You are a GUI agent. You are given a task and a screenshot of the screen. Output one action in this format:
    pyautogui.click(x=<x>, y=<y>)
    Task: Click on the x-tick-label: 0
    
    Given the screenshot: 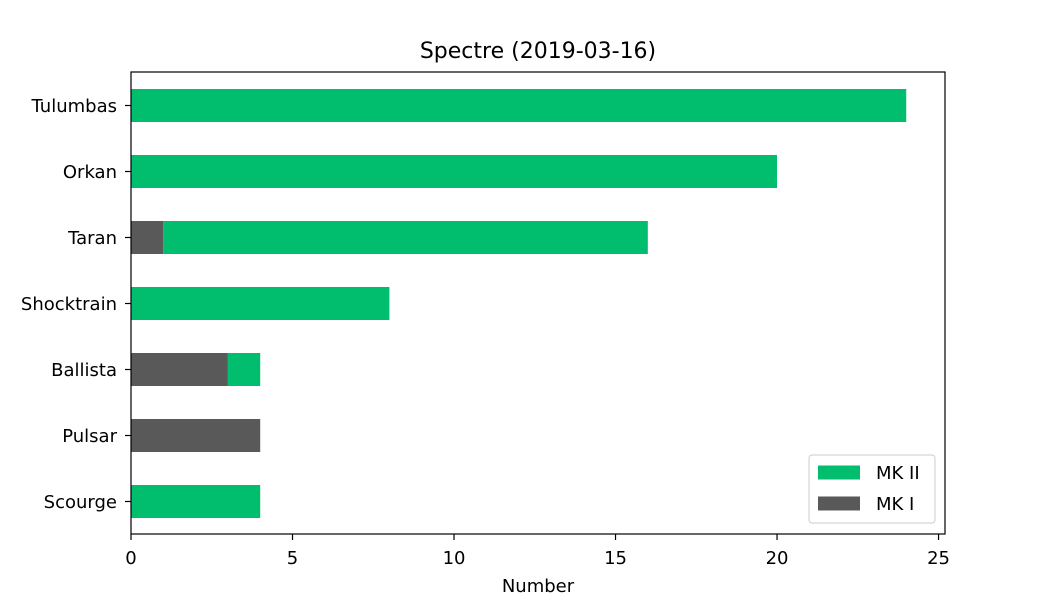 What is the action you would take?
    pyautogui.click(x=130, y=558)
    